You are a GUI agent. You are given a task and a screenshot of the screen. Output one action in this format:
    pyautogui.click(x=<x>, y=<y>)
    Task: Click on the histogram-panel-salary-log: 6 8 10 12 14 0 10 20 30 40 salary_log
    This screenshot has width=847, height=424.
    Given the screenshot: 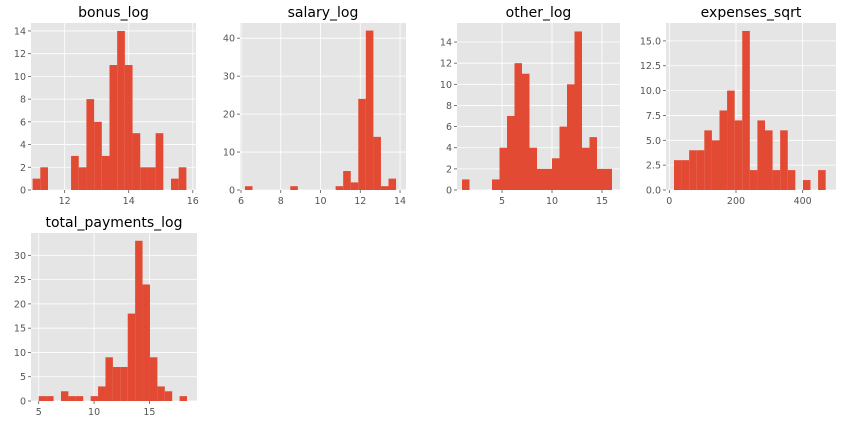 What is the action you would take?
    pyautogui.click(x=314, y=106)
    